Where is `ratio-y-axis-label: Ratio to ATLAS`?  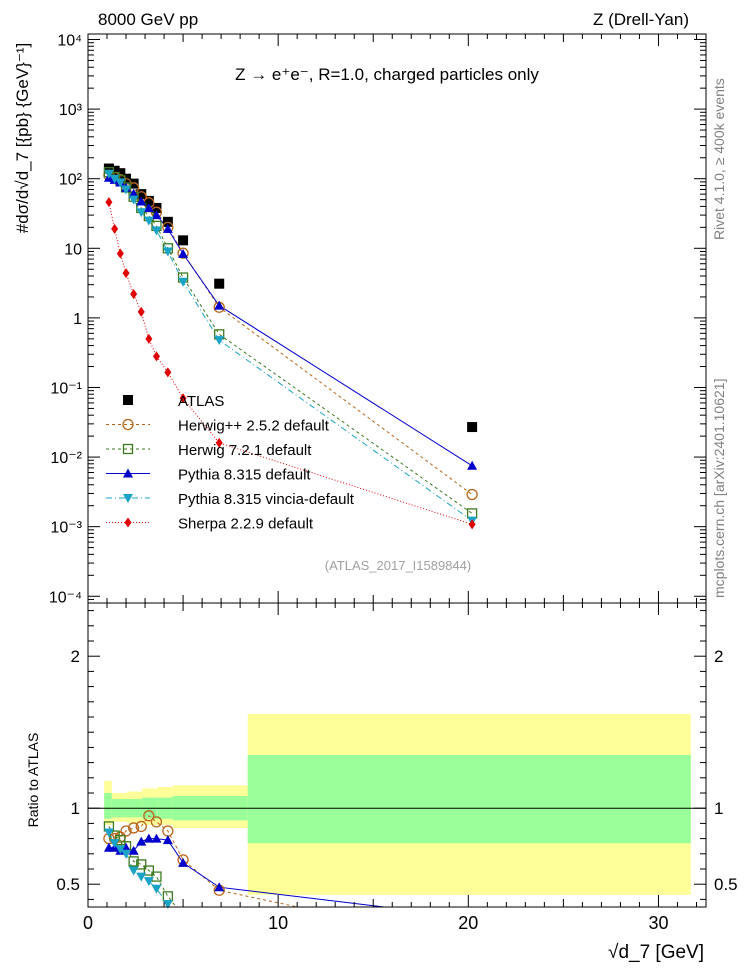 ratio-y-axis-label: Ratio to ATLAS is located at coordinates (33, 780).